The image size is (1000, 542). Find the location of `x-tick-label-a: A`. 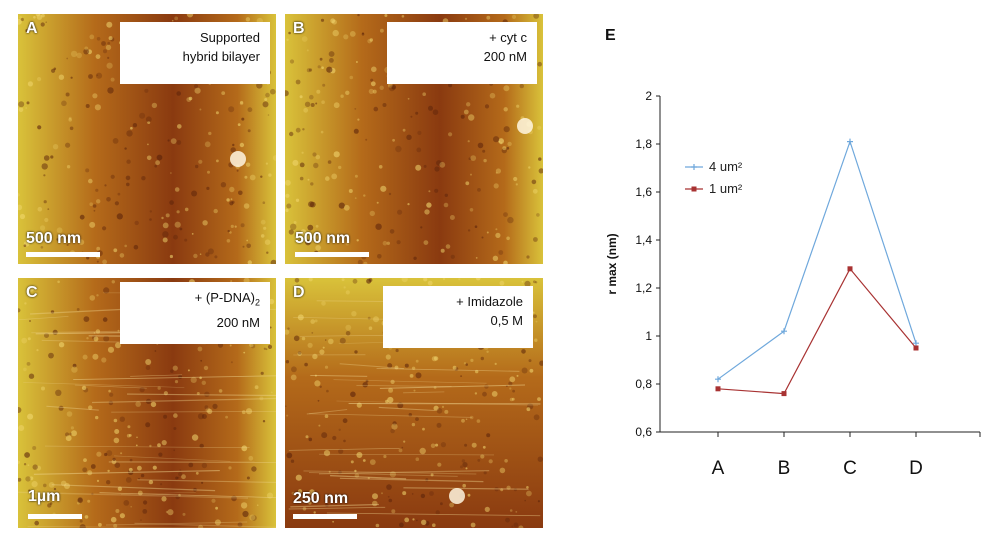

x-tick-label-a: A is located at coordinates (718, 468).